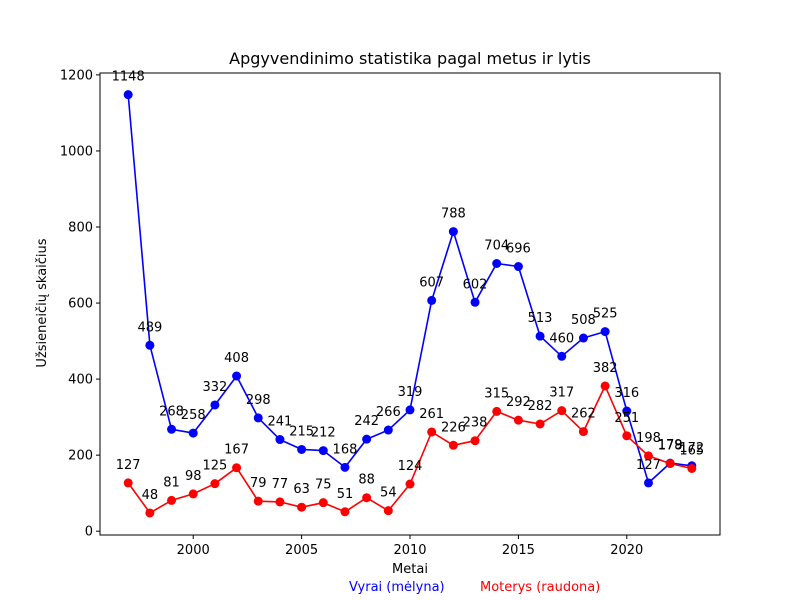 The image size is (800, 600). What do you see at coordinates (150, 495) in the screenshot?
I see `data-label: 48` at bounding box center [150, 495].